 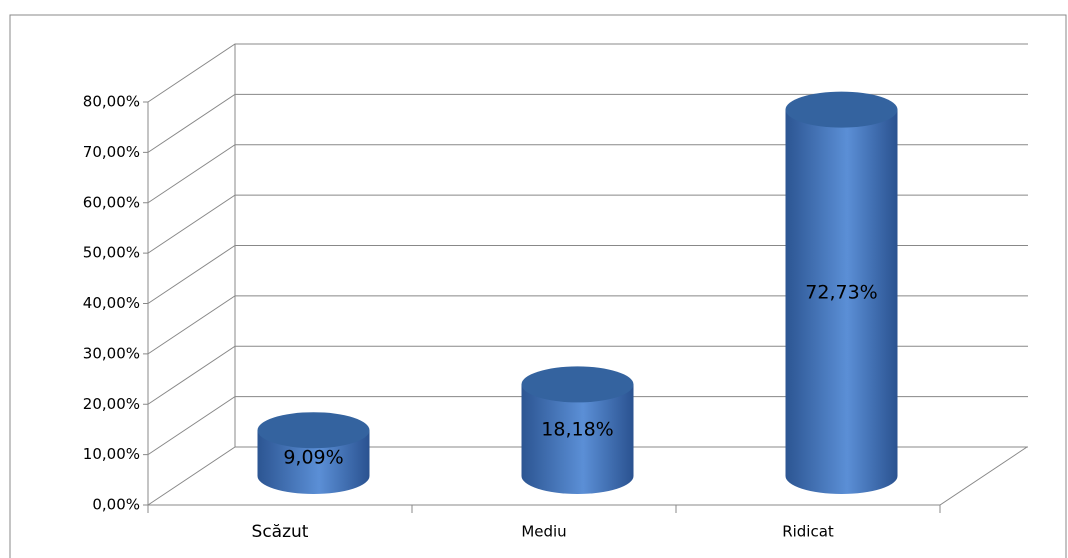 What do you see at coordinates (543, 532) in the screenshot?
I see `x-tick-label: Mediu` at bounding box center [543, 532].